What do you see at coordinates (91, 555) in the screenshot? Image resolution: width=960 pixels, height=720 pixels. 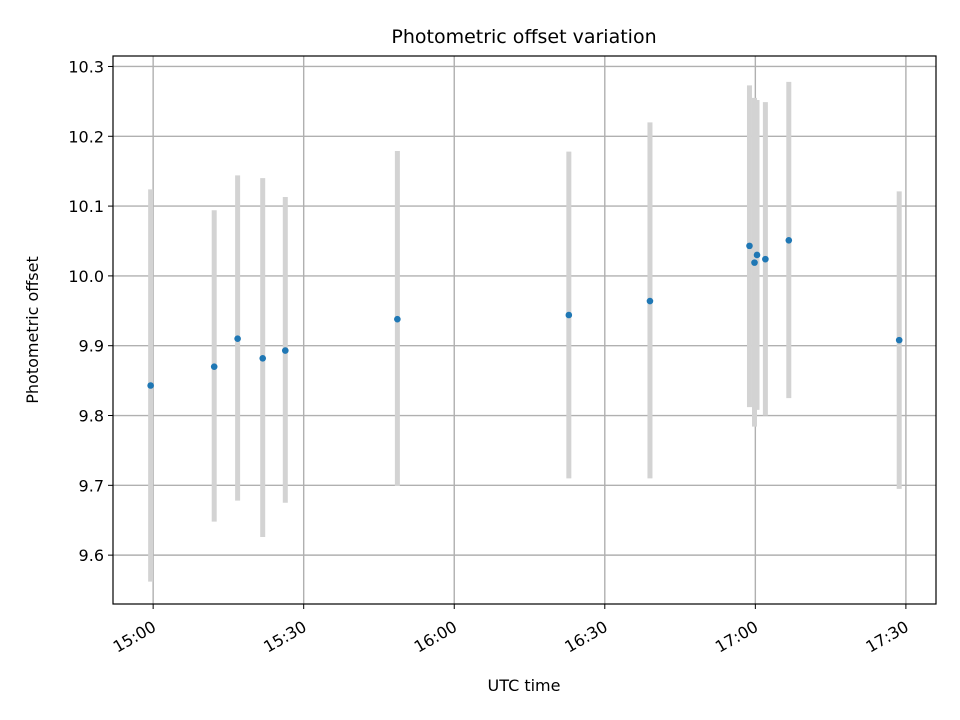 I see `y-tick-label: 9.6` at bounding box center [91, 555].